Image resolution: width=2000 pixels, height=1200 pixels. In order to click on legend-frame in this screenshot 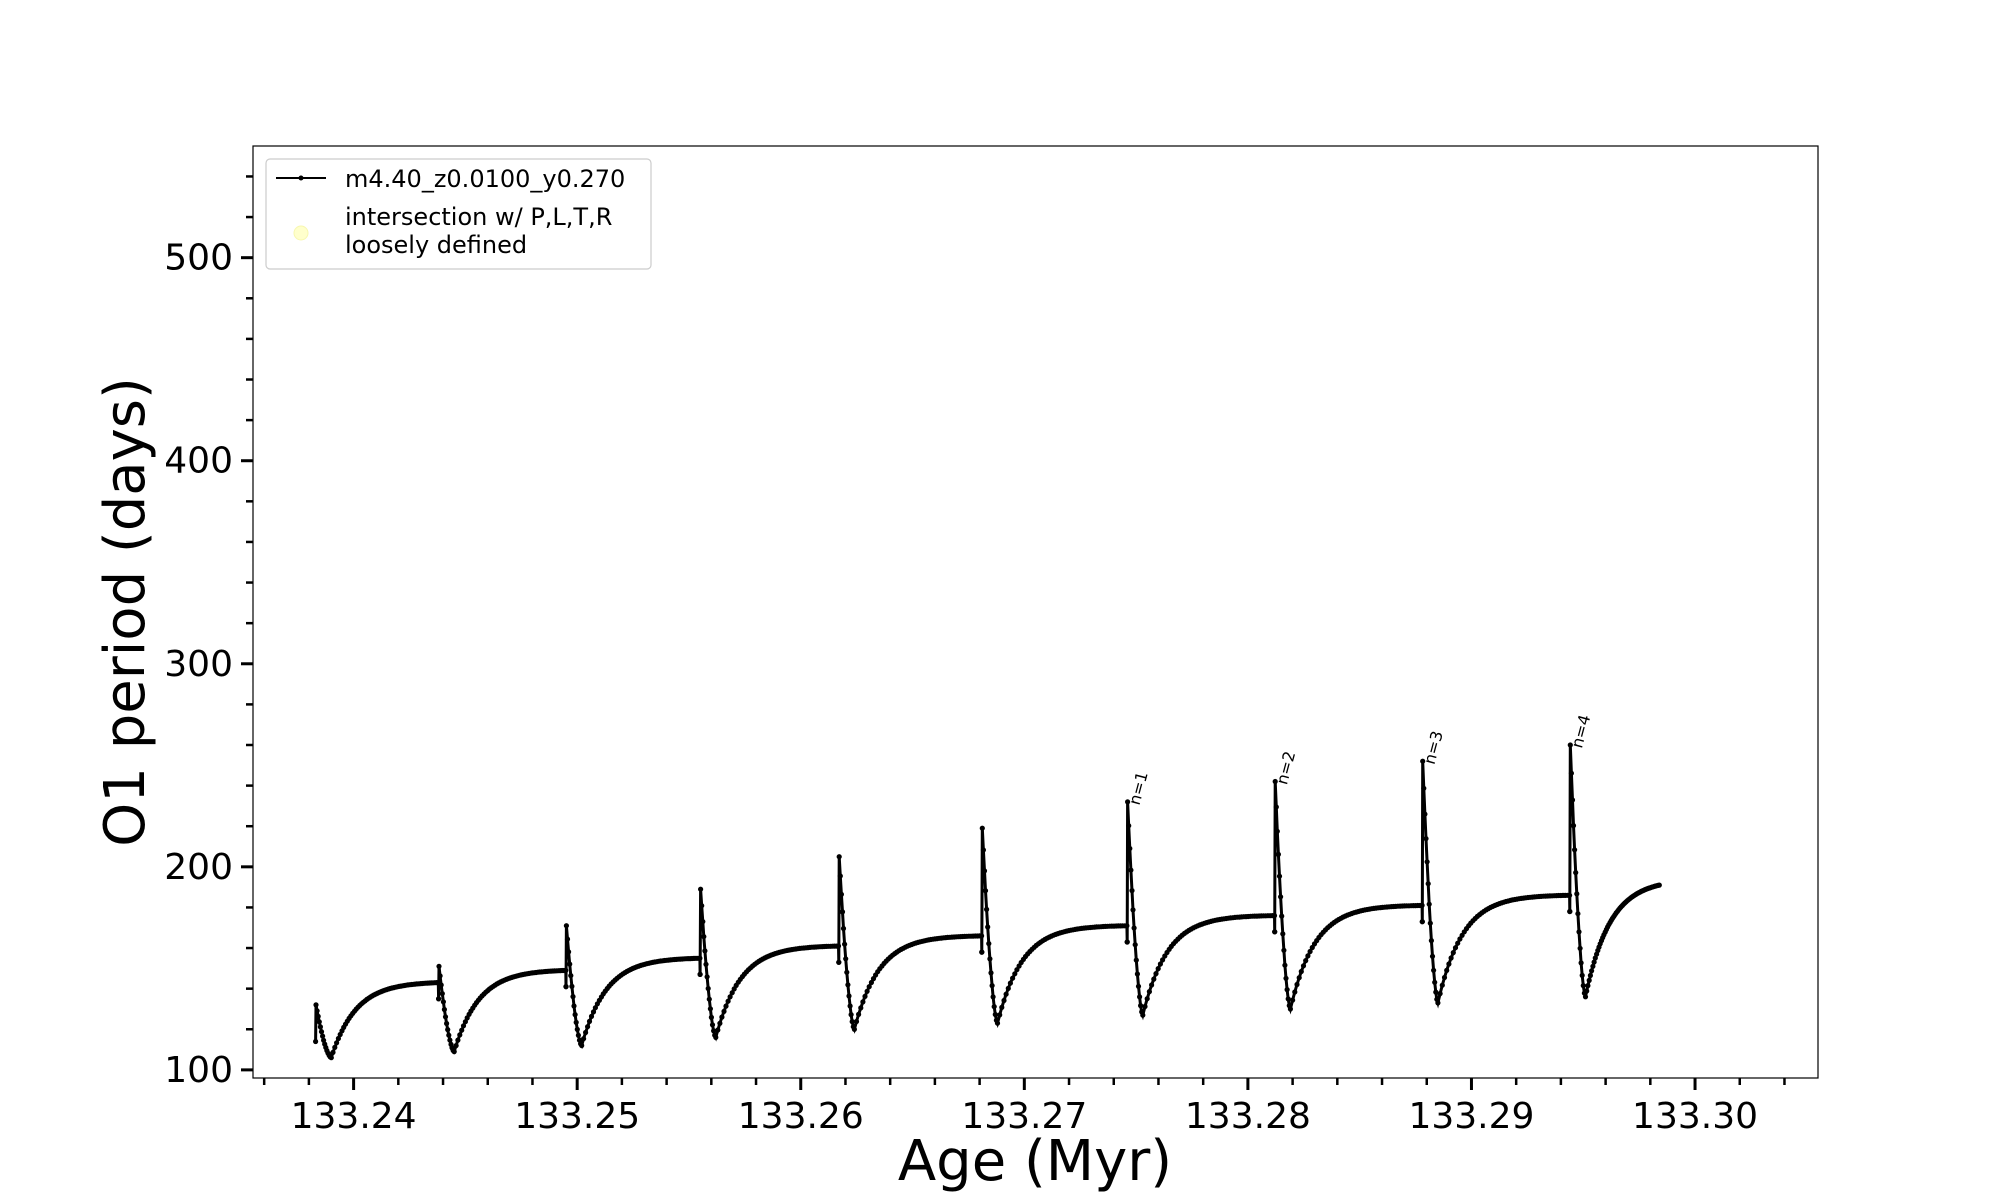, I will do `click(458, 214)`.